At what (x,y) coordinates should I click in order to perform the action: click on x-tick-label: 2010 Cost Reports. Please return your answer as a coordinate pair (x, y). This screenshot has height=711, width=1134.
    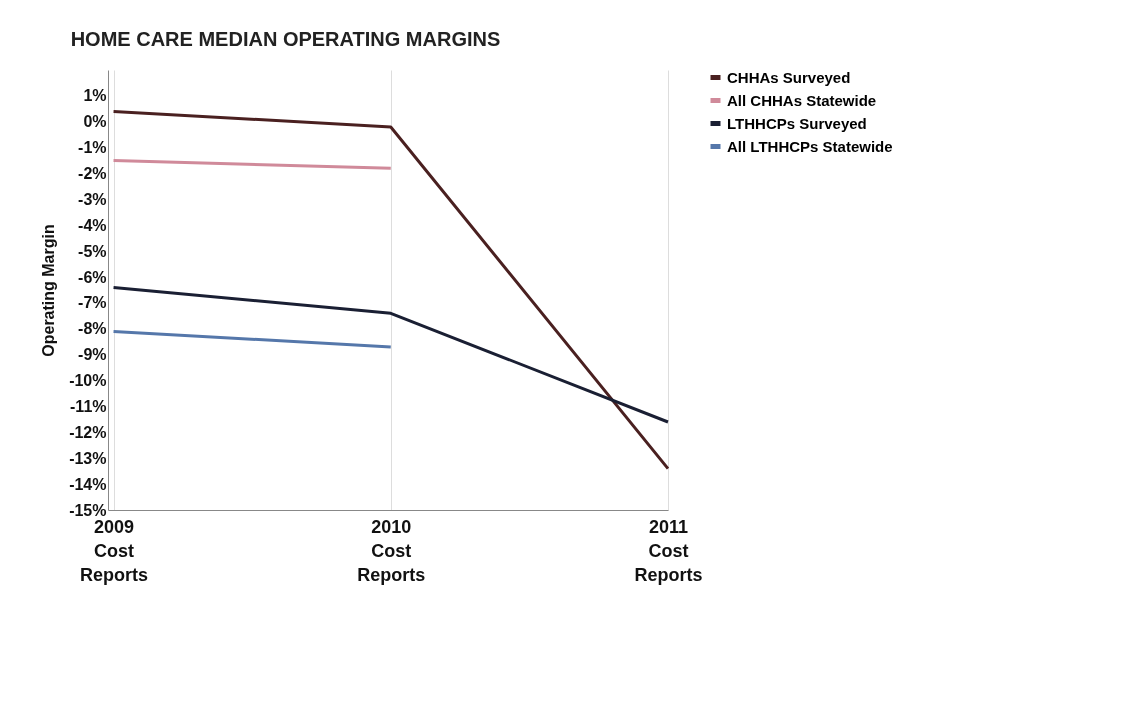
    Looking at the image, I should click on (391, 550).